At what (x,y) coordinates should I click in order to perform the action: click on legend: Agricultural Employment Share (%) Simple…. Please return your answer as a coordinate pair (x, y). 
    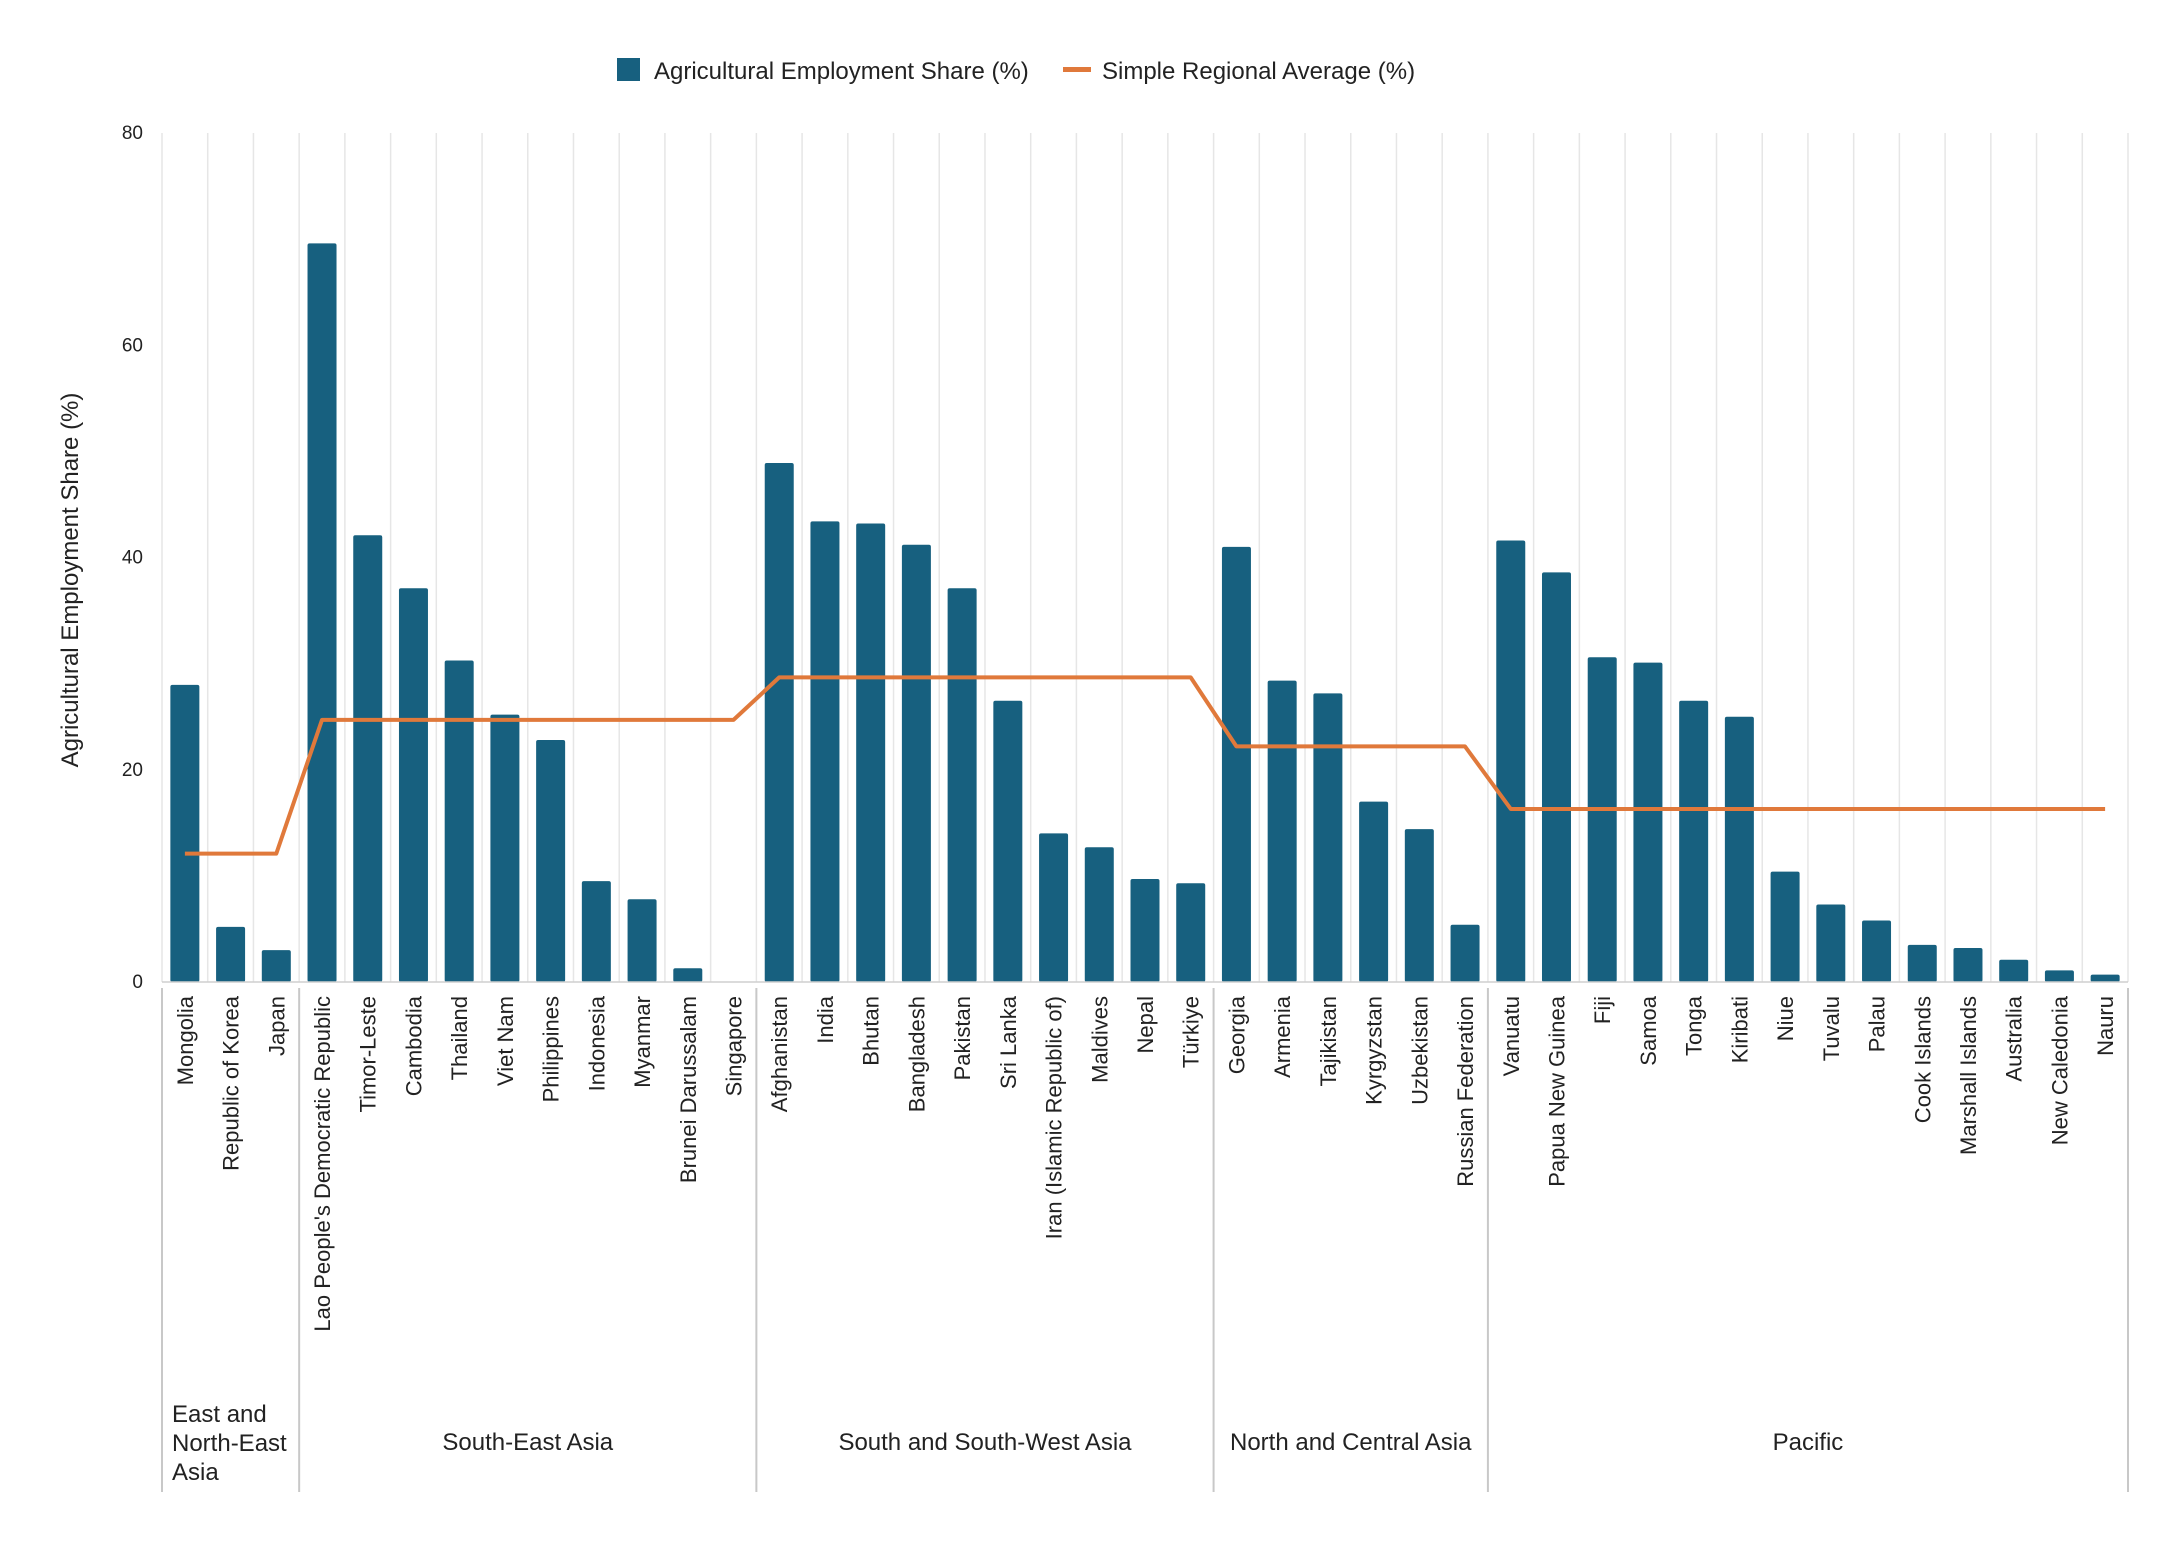
    Looking at the image, I should click on (1016, 71).